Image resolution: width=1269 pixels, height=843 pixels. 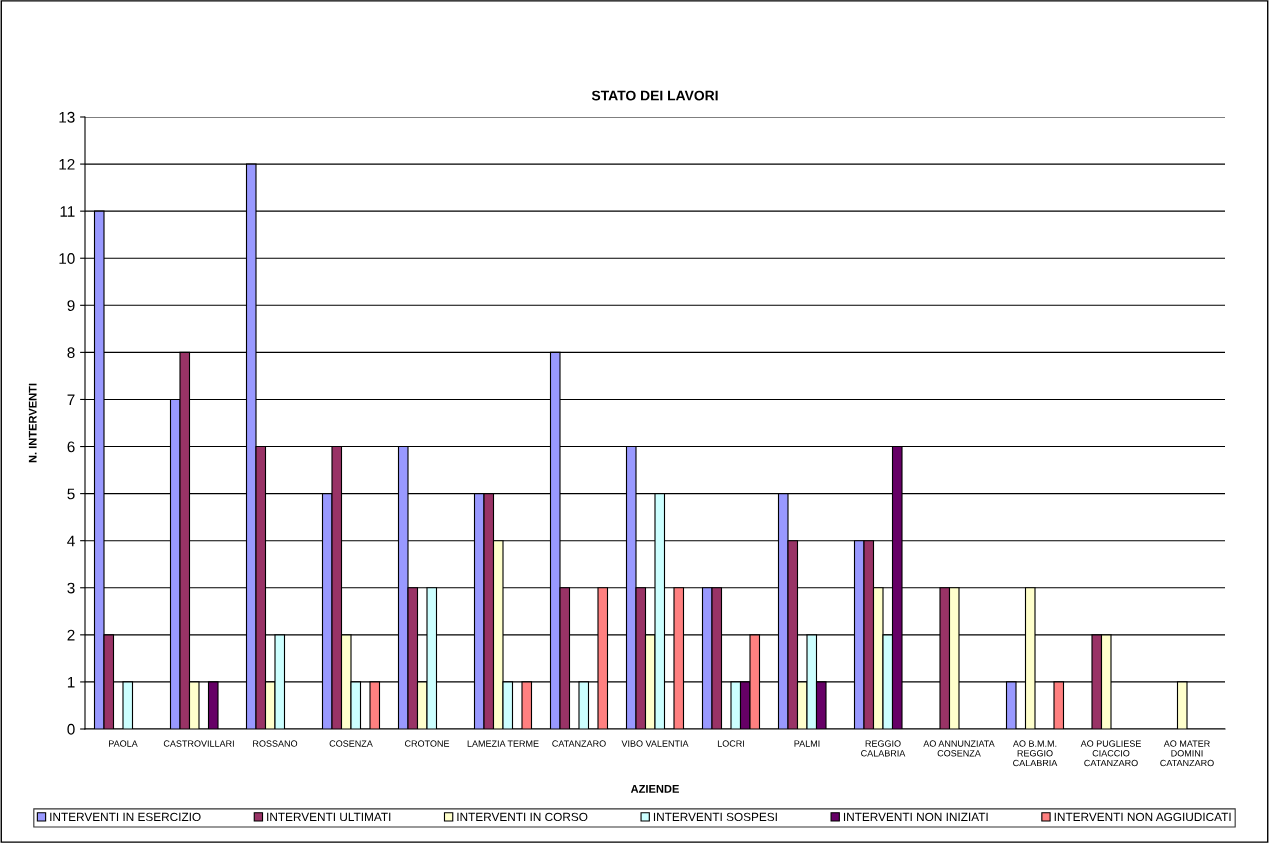 What do you see at coordinates (1110, 753) in the screenshot?
I see `x-tick-label: AO PUGLIESE CIACCIO CATANZARO` at bounding box center [1110, 753].